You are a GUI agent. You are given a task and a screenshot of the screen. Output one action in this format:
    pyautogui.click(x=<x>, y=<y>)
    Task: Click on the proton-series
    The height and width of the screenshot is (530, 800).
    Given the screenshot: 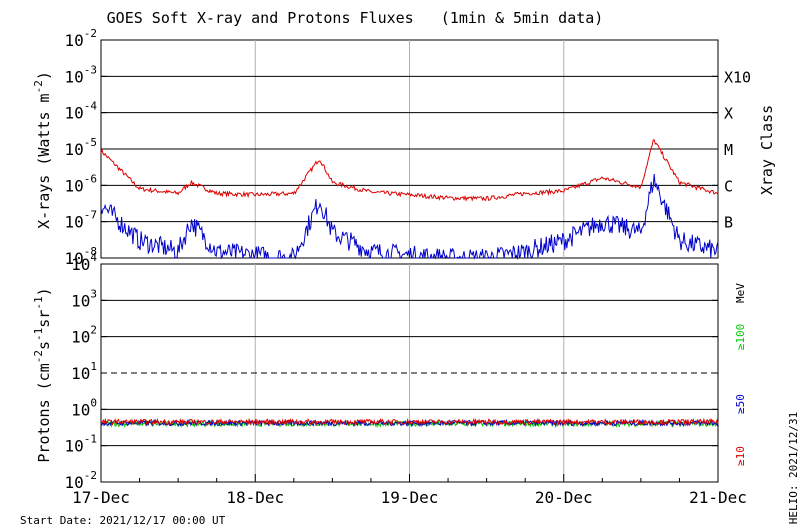 What is the action you would take?
    pyautogui.click(x=409, y=423)
    